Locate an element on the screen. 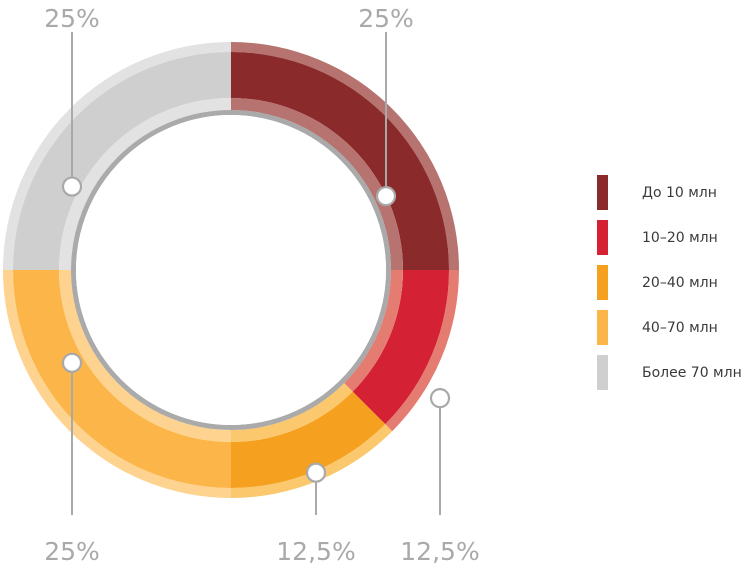  legend-label-0: До 10 млн is located at coordinates (679, 192).